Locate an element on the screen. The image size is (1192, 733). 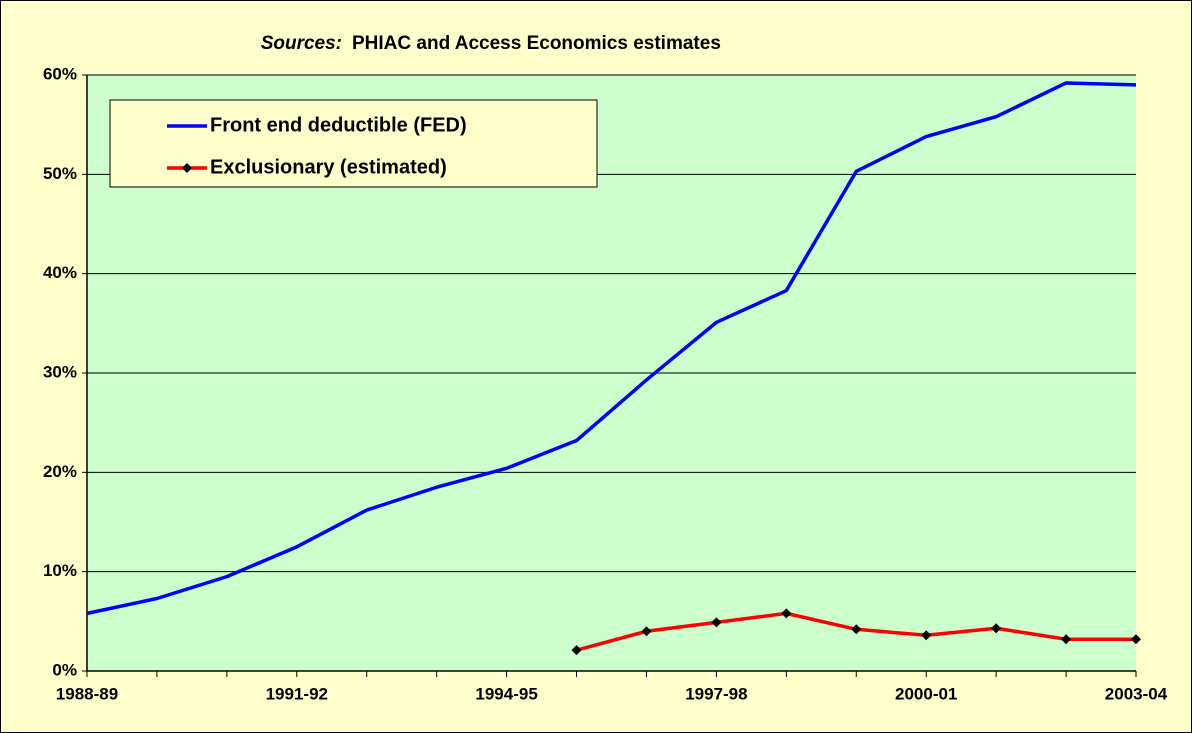
y-tick-label: 50% is located at coordinates (60, 173).